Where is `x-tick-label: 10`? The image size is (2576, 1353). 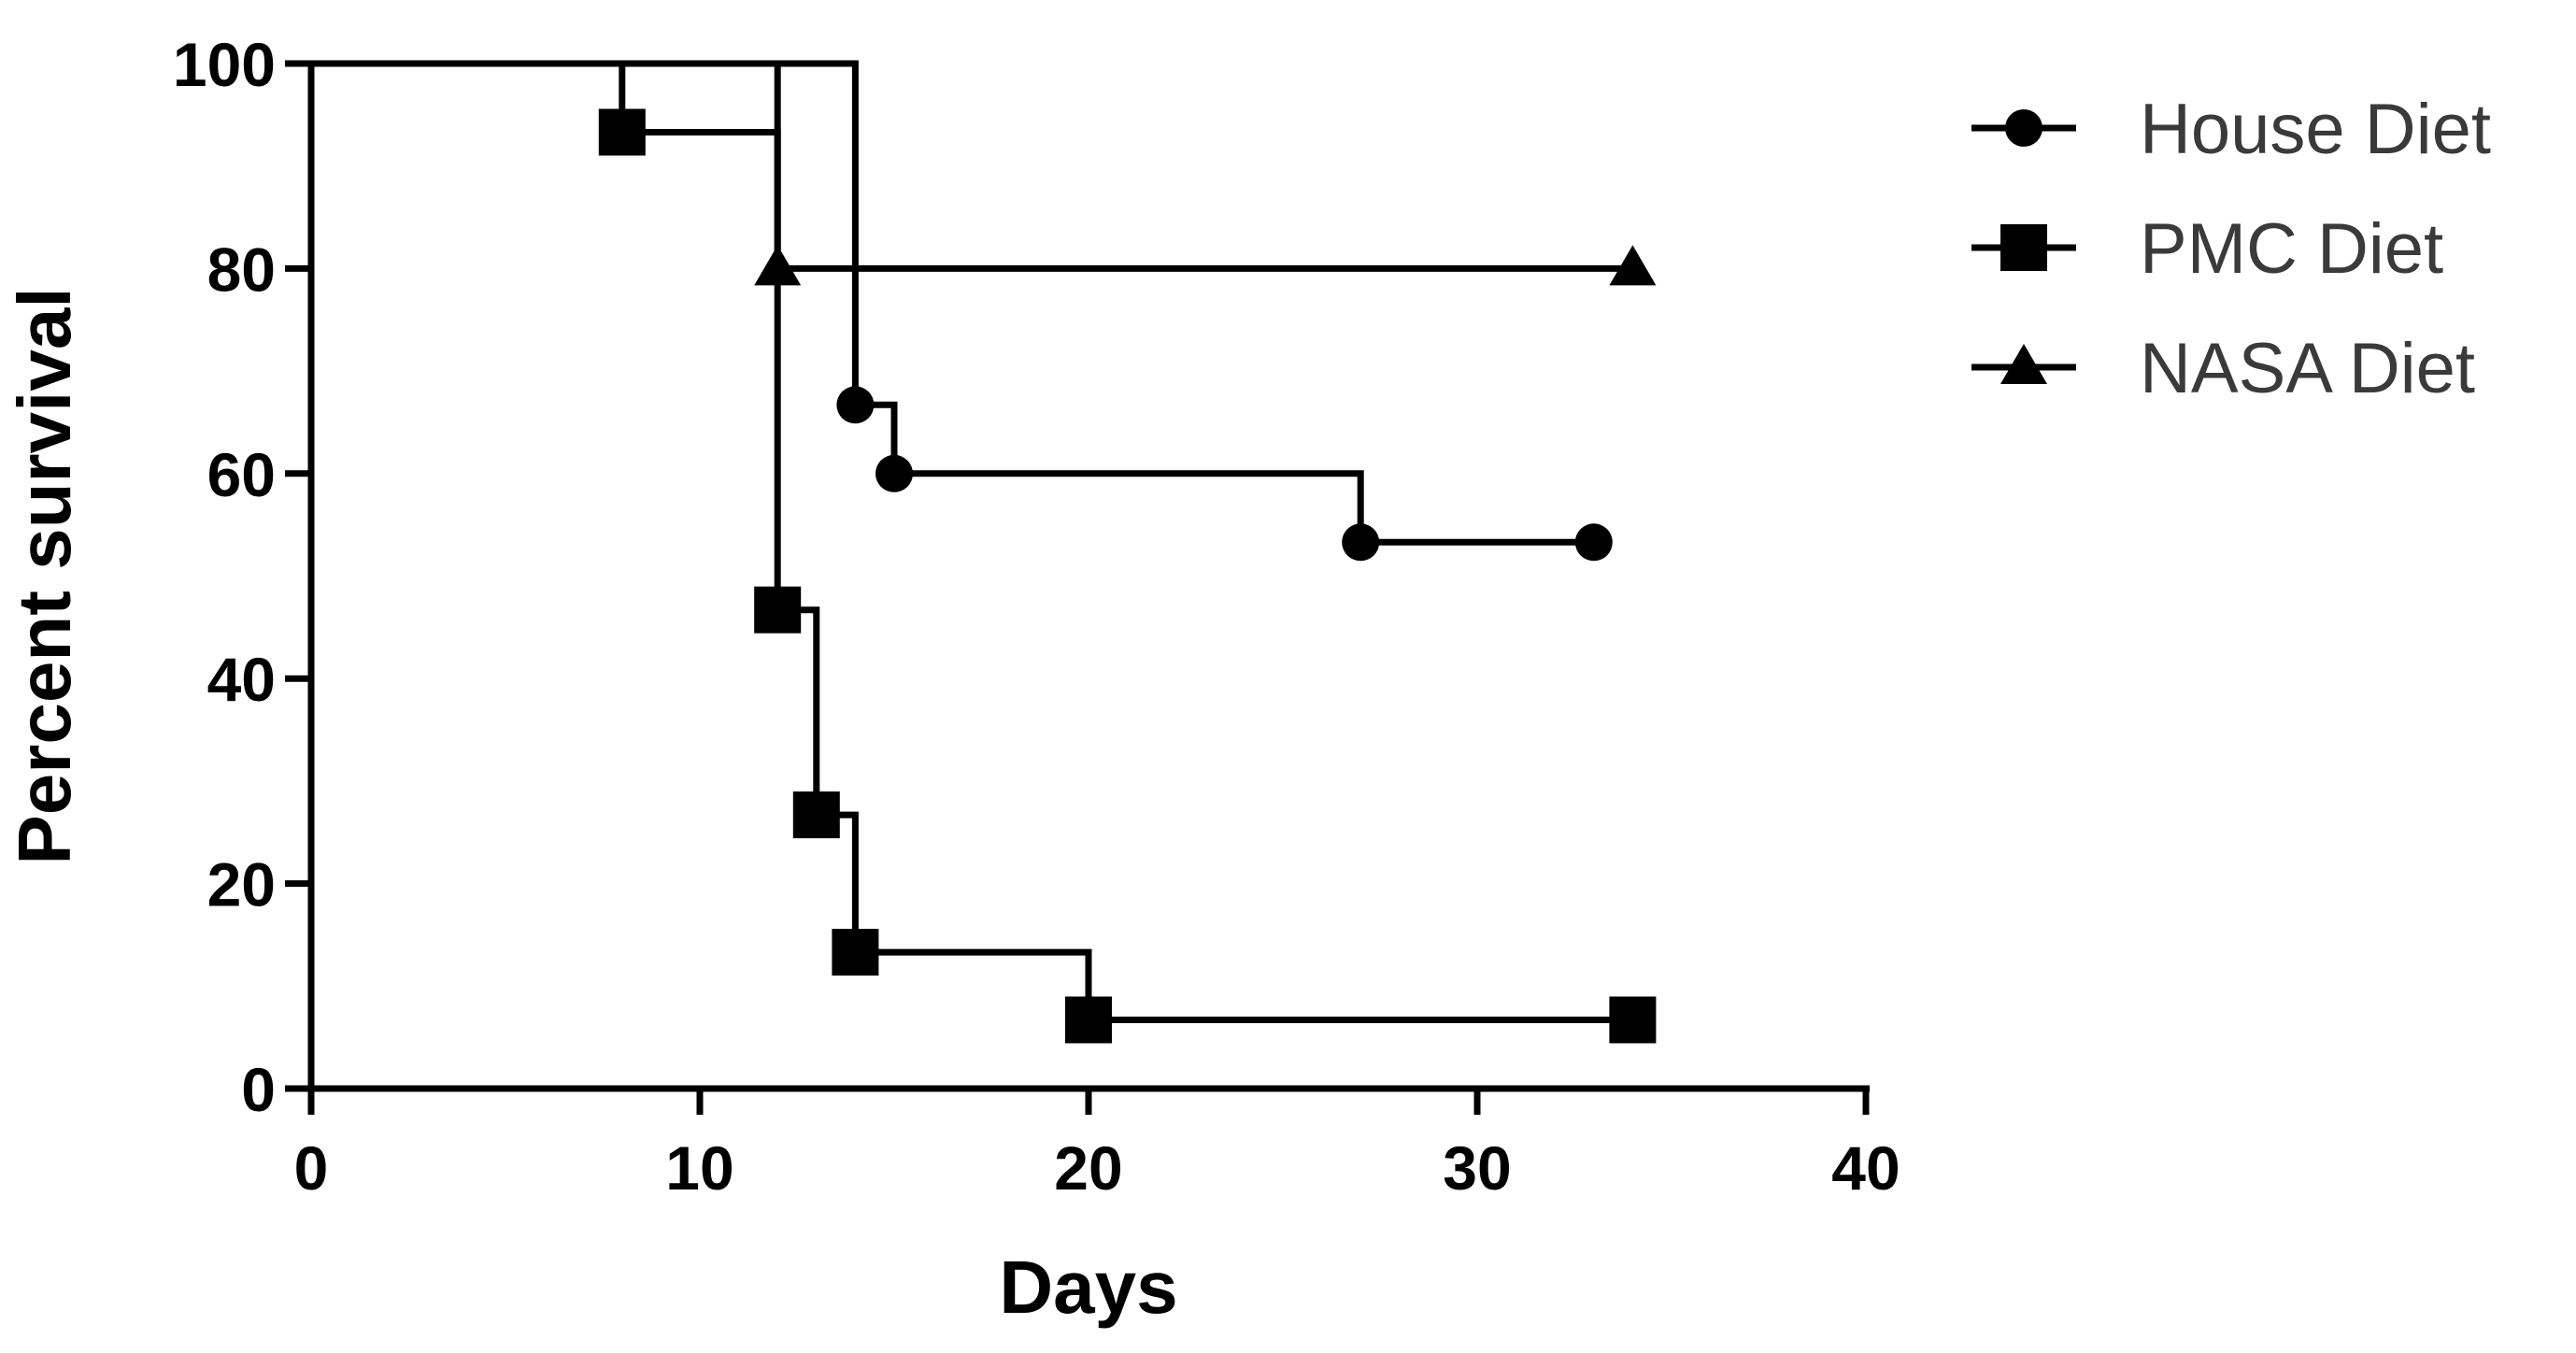
x-tick-label: 10 is located at coordinates (699, 1168).